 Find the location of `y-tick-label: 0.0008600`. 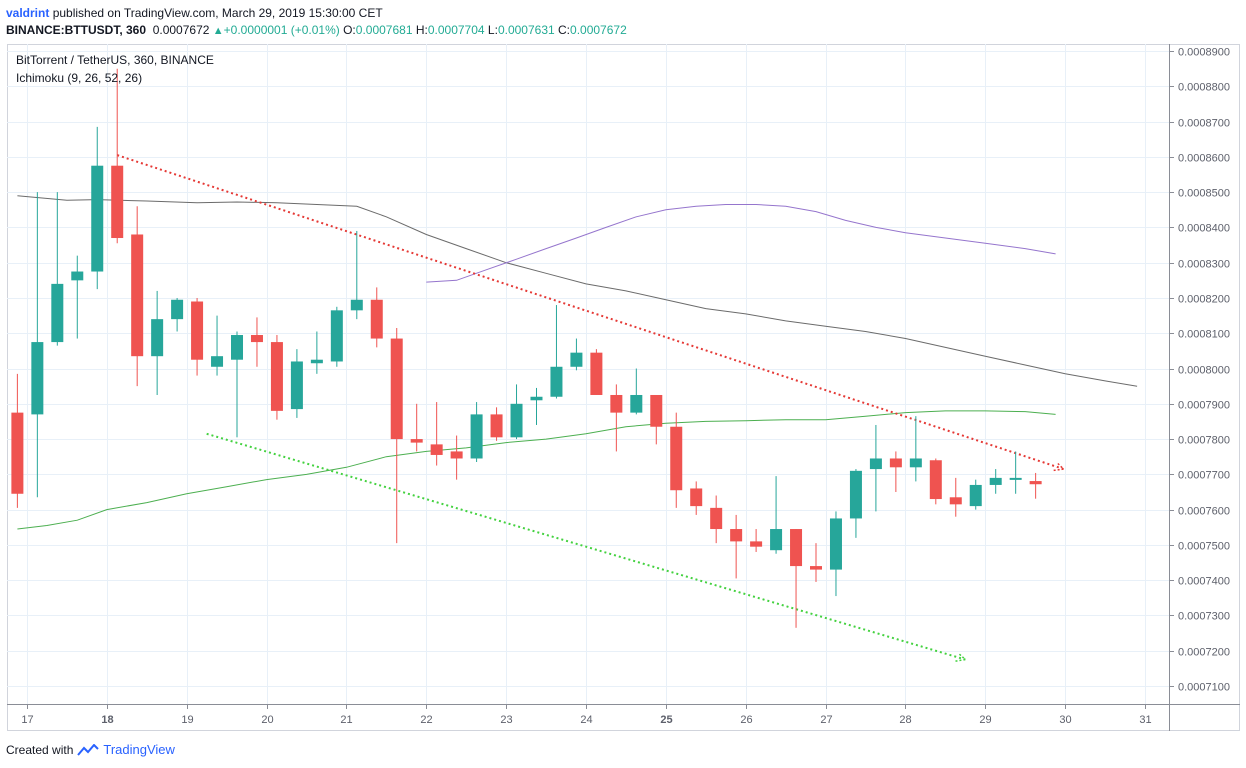

y-tick-label: 0.0008600 is located at coordinates (1204, 159).